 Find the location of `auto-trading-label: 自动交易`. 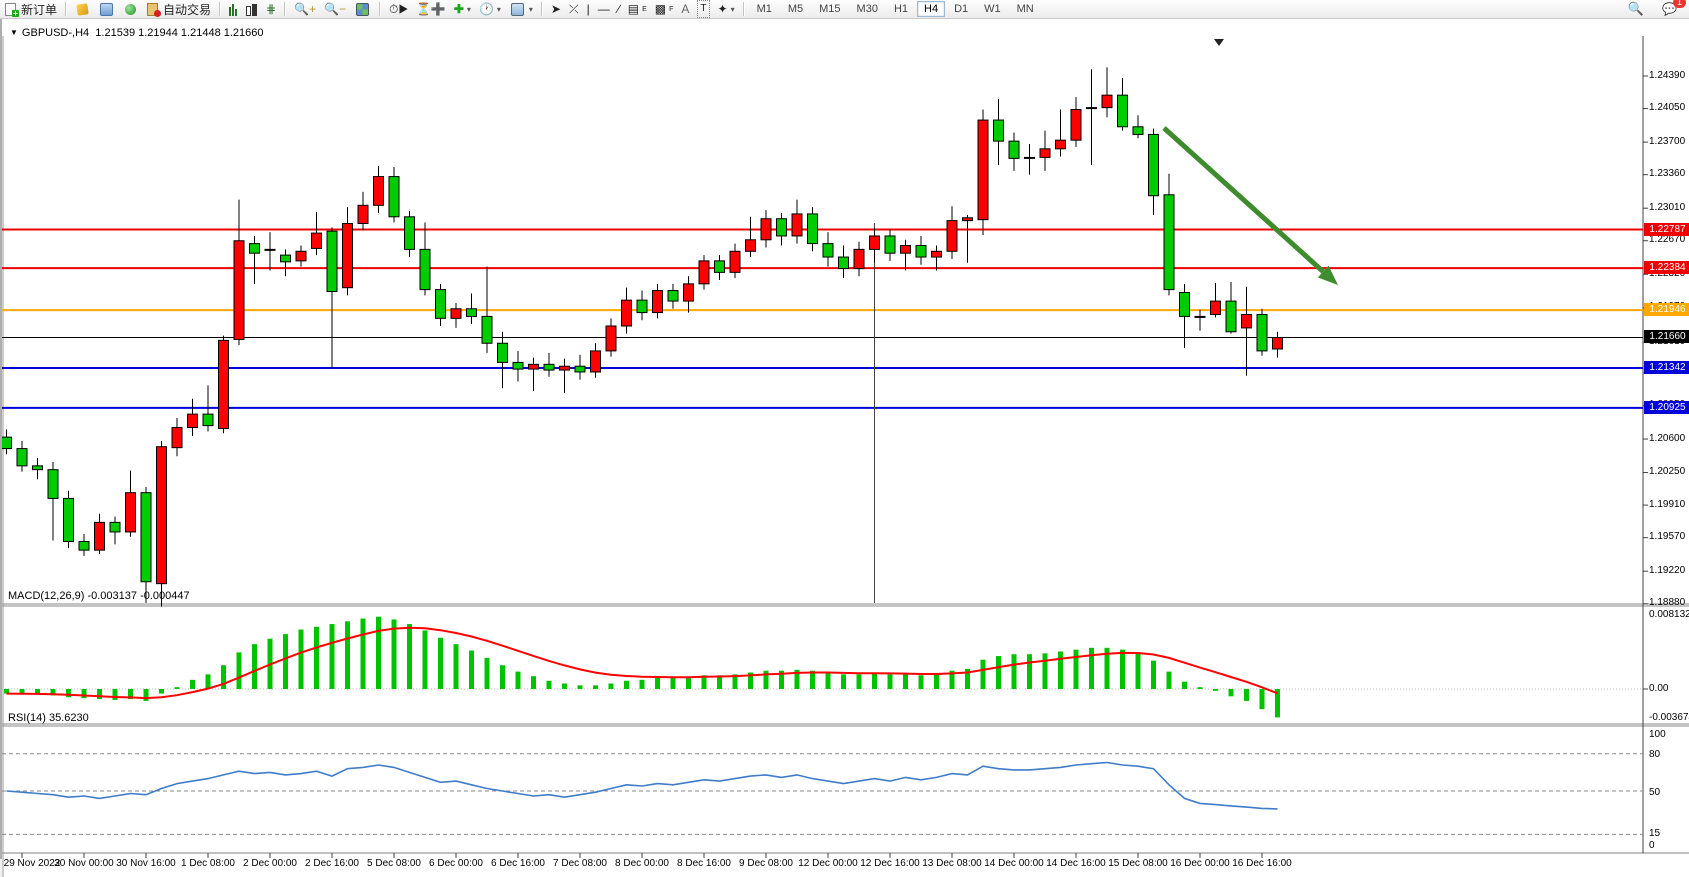

auto-trading-label: 自动交易 is located at coordinates (187, 9).